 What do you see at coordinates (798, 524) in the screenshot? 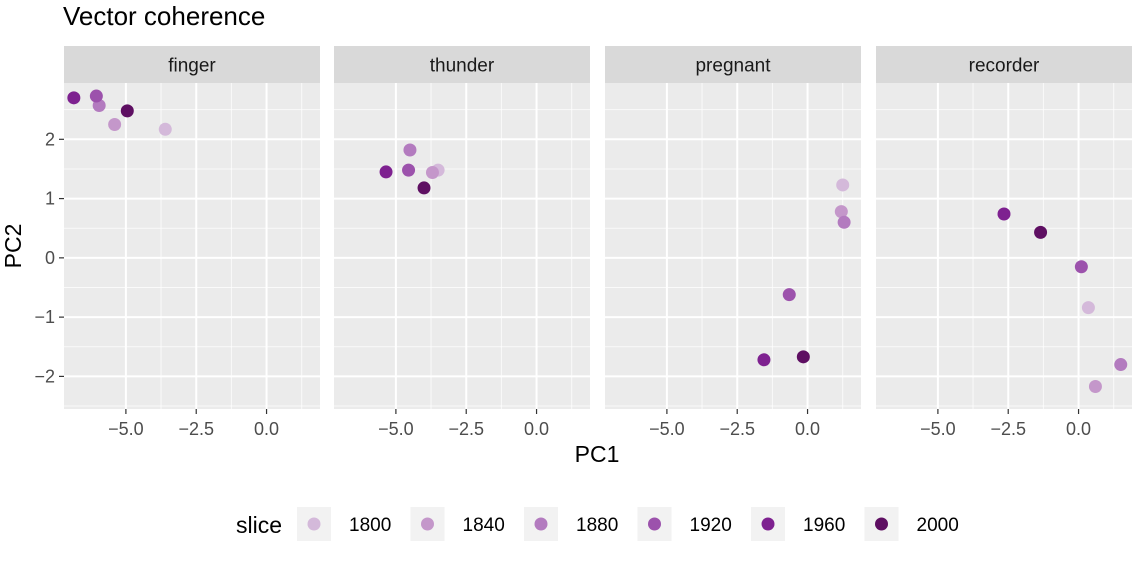
I see `legend-entry-1960: 1960` at bounding box center [798, 524].